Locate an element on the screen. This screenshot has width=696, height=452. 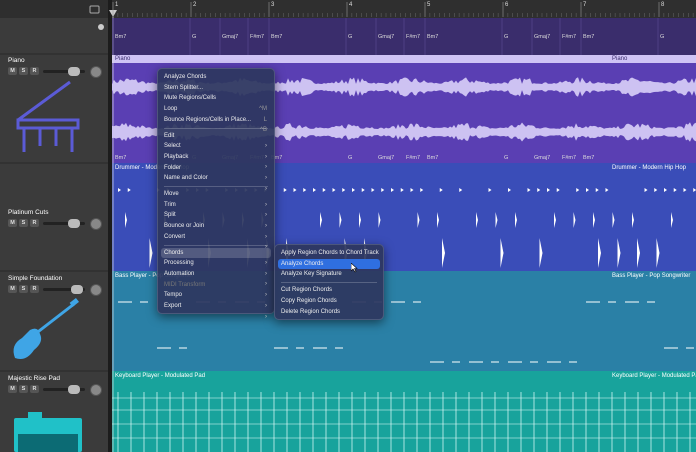
menu-item-label: Apply Region Chords to Chord Track is located at coordinates (330, 253).